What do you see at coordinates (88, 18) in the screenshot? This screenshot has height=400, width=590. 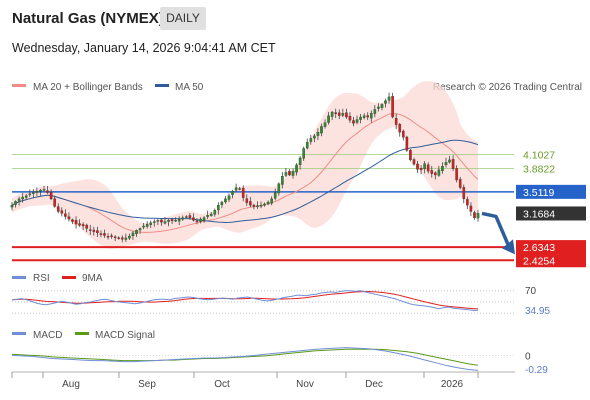 I see `instrument-title: Natural Gas (NYMEX)` at bounding box center [88, 18].